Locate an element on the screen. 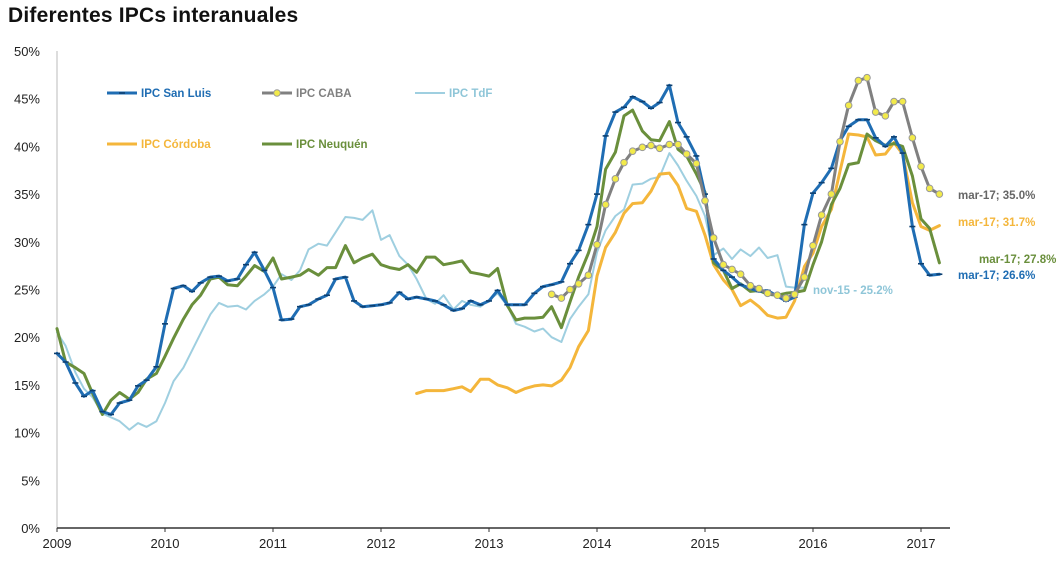 This screenshot has width=1060, height=572. x-tick-label: 2016 is located at coordinates (813, 543).